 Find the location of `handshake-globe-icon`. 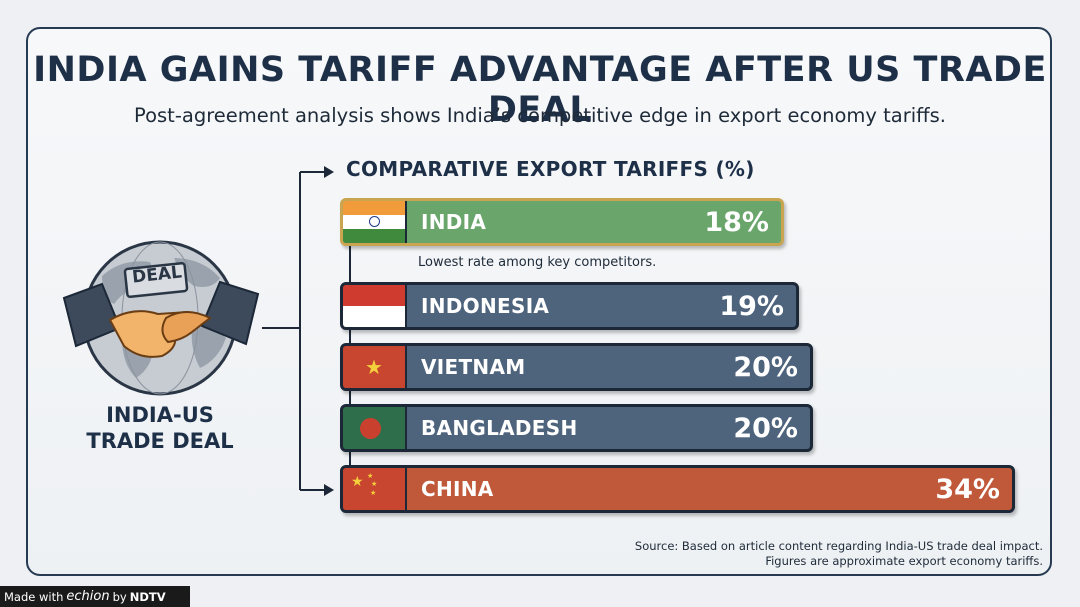

handshake-globe-icon is located at coordinates (161, 318).